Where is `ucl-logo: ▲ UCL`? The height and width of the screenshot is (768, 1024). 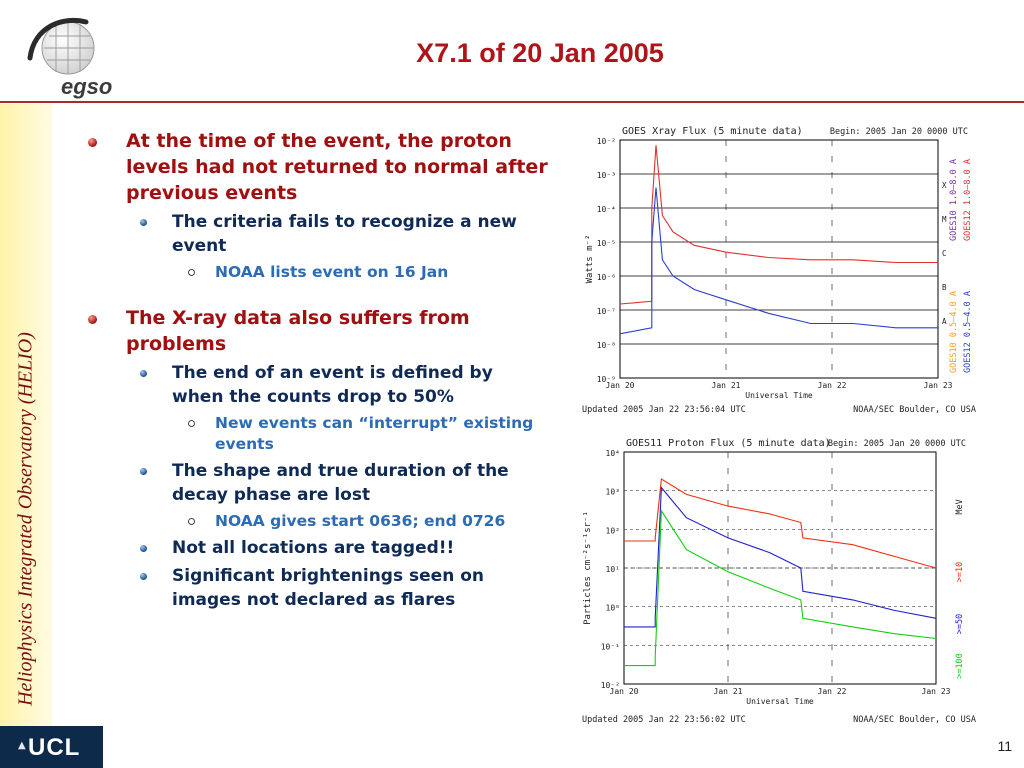
ucl-logo: ▲ UCL is located at coordinates (51, 747).